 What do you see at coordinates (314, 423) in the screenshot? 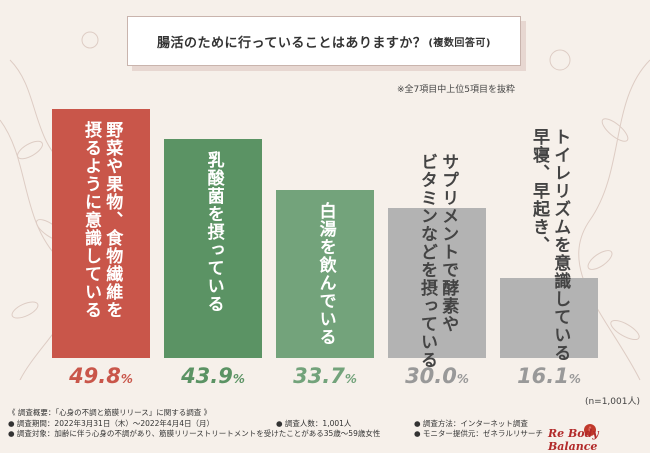
I see `survey-count: ● 調査人数：1,001人` at bounding box center [314, 423].